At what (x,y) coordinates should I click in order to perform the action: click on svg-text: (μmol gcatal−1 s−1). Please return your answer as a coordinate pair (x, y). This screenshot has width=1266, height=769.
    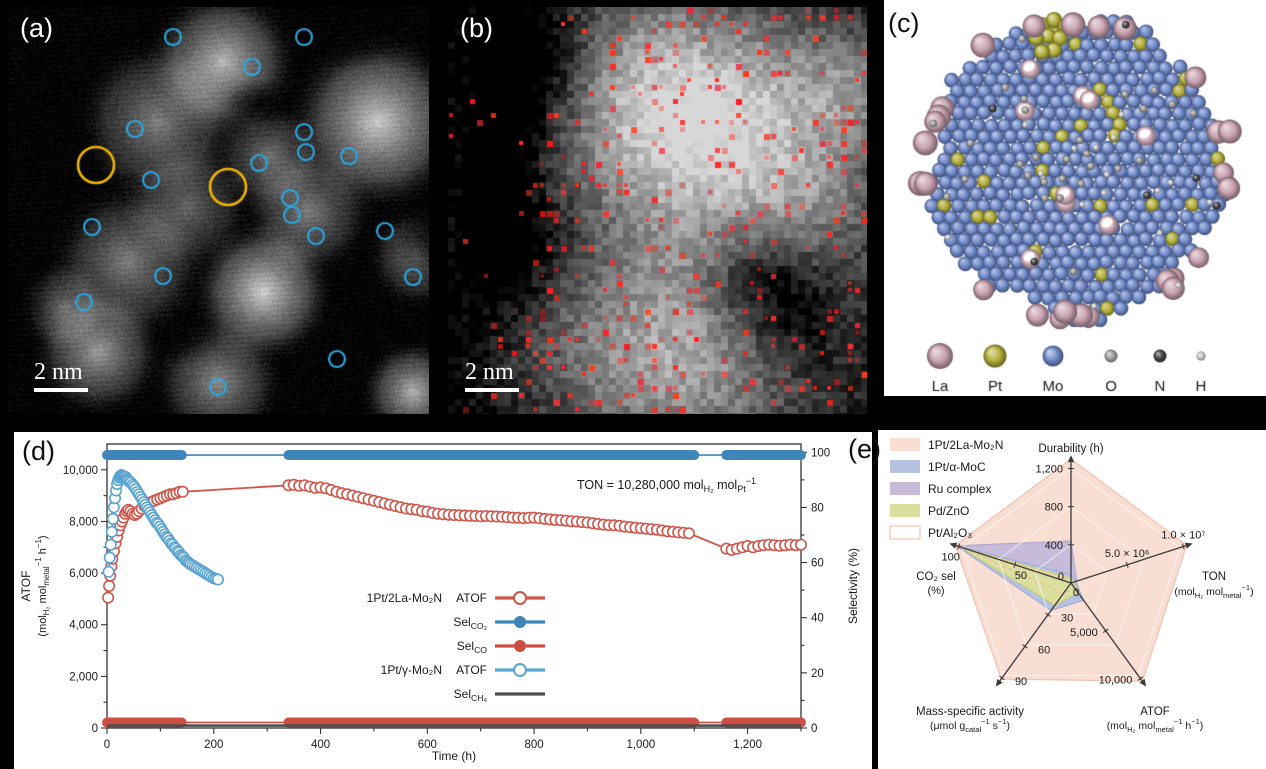
    Looking at the image, I should click on (970, 725).